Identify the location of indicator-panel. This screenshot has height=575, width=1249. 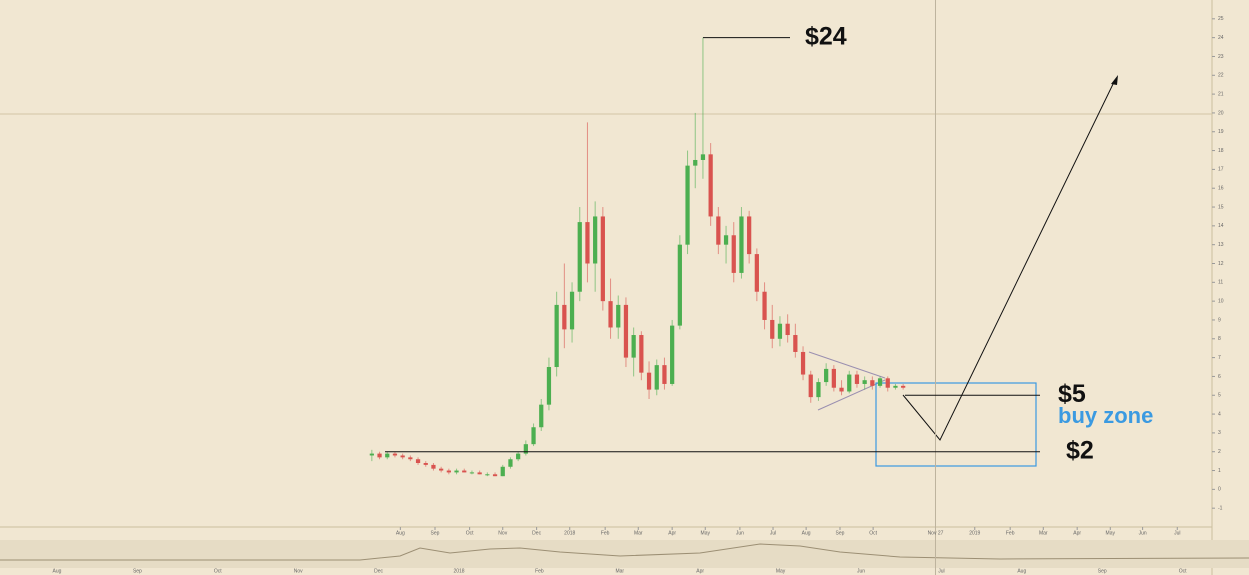
(624, 554).